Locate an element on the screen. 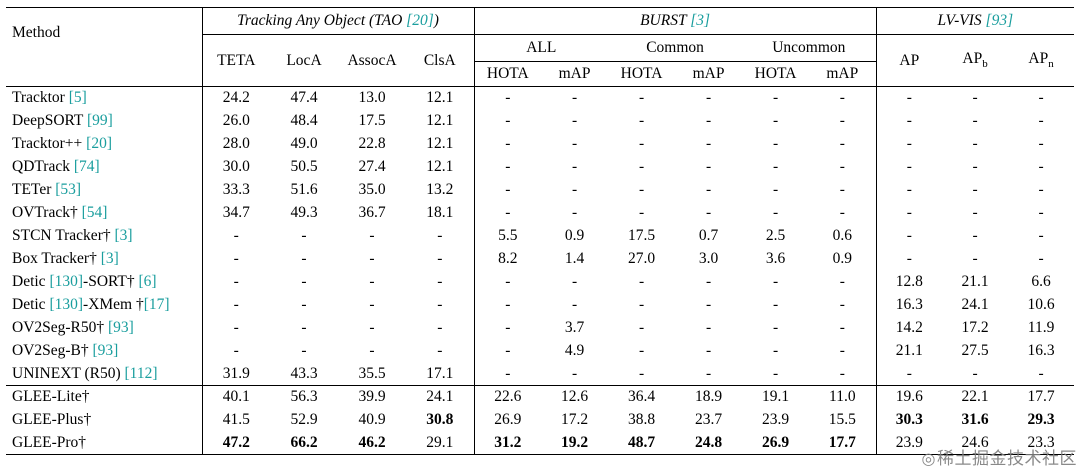 This screenshot has width=1080, height=471. method-name: UNINEXT (R50) is located at coordinates (68, 373).